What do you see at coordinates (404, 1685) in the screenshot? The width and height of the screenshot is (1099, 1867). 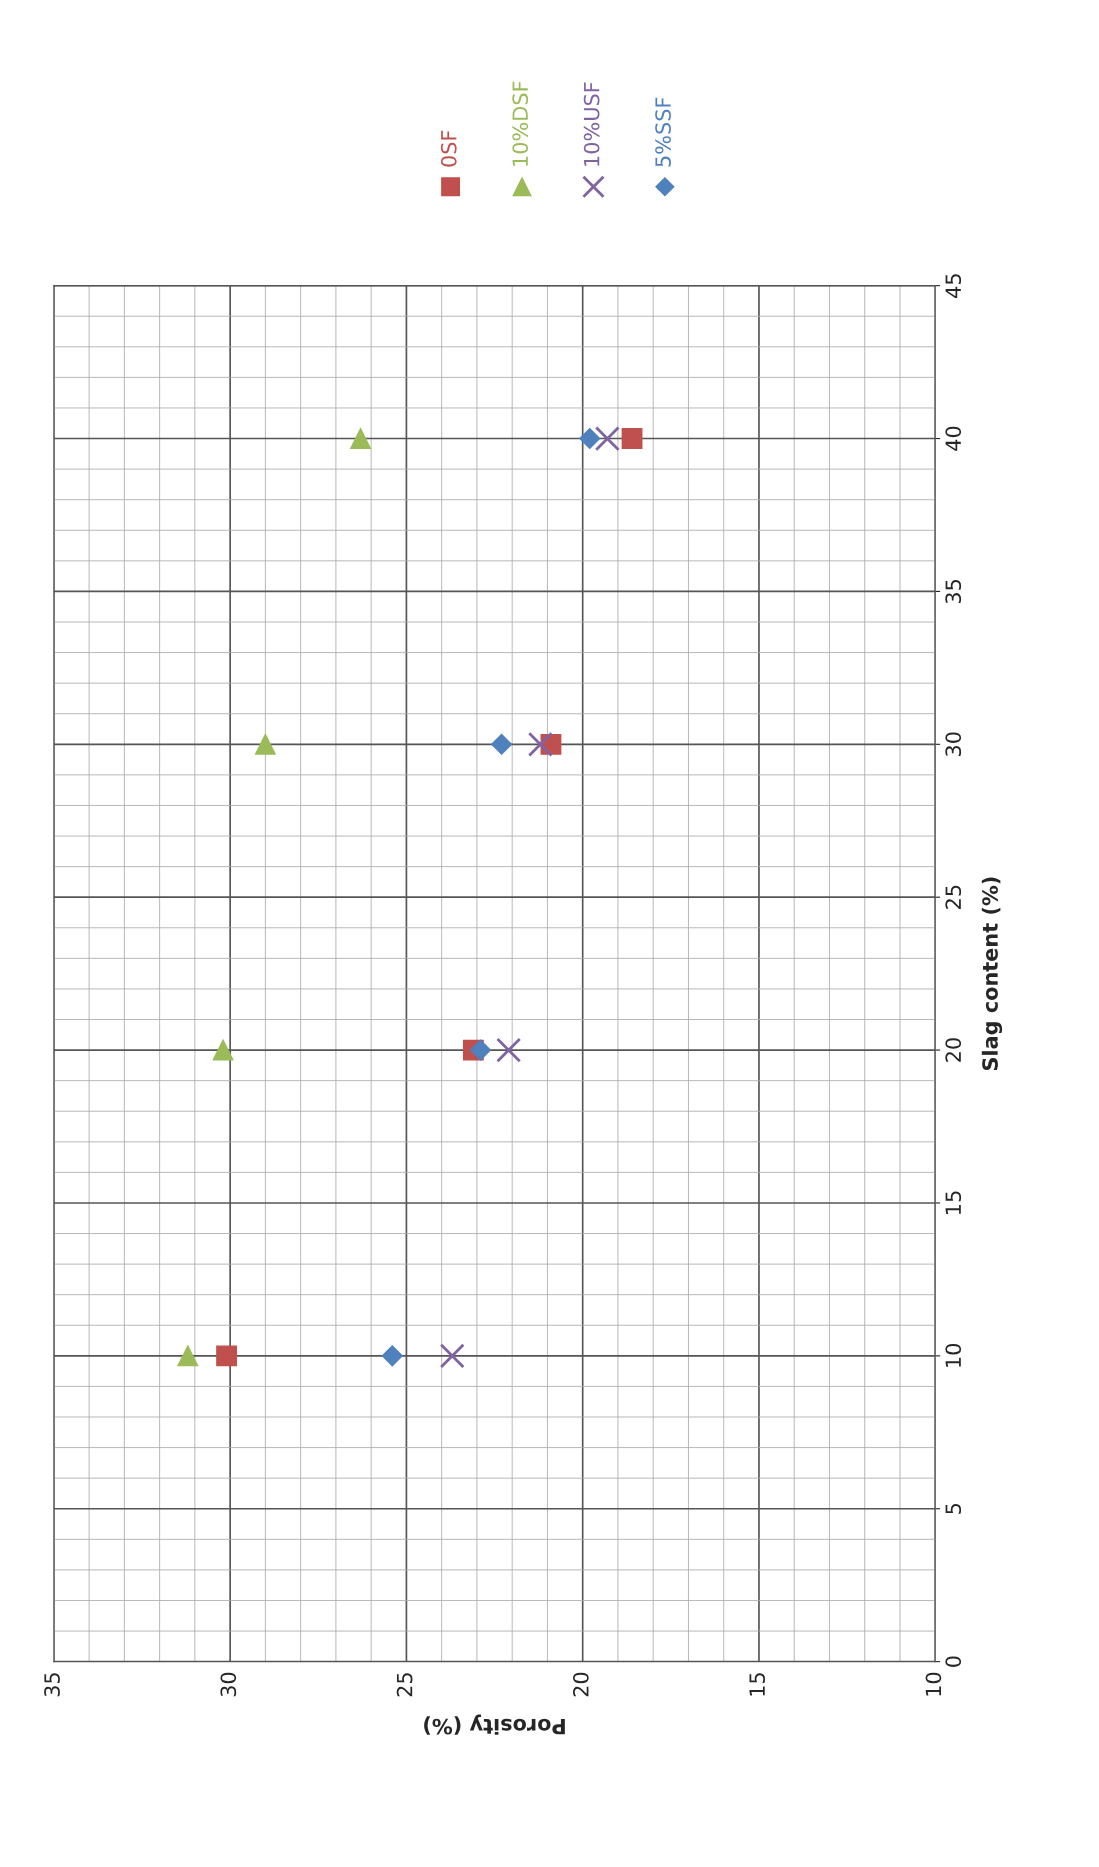 I see `x-tick-label: 25` at bounding box center [404, 1685].